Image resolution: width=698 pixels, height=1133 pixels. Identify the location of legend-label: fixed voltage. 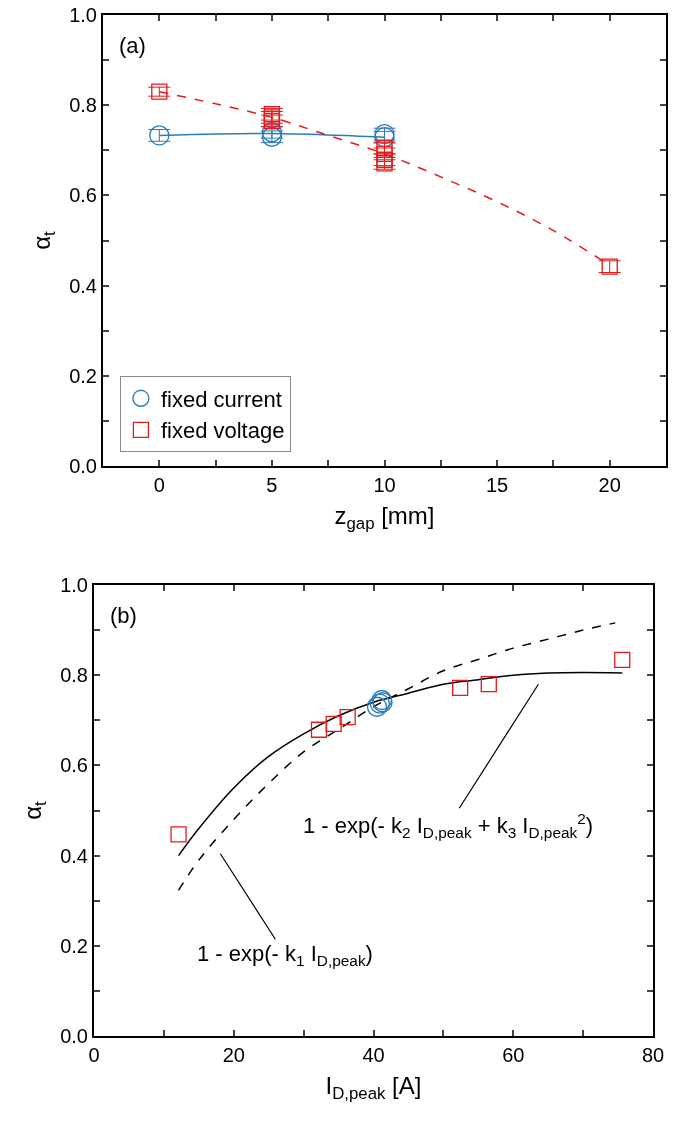
(222, 431).